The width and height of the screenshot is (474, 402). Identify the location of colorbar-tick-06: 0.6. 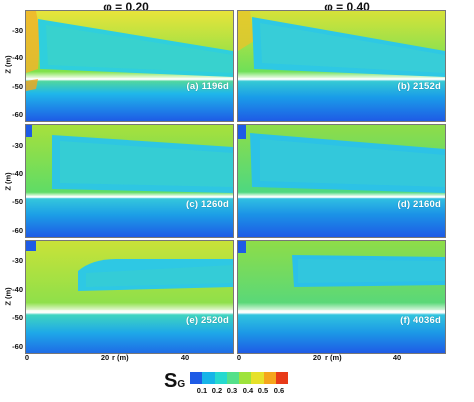
(279, 390).